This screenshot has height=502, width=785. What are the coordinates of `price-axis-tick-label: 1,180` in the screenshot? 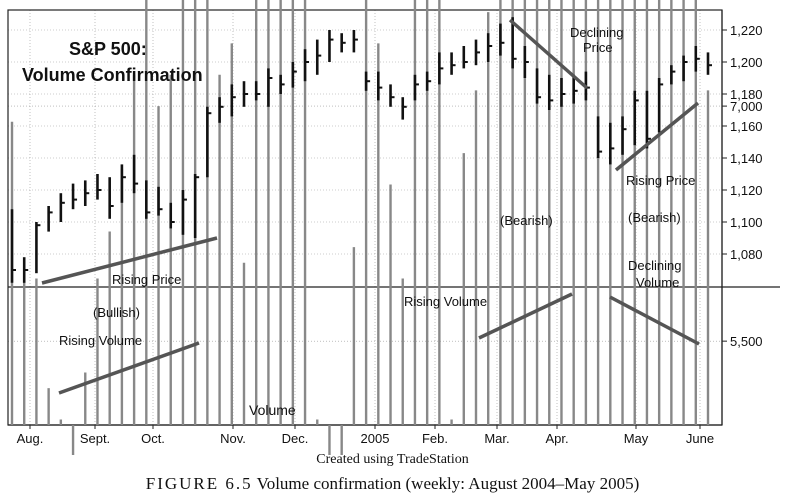 It's located at (746, 94).